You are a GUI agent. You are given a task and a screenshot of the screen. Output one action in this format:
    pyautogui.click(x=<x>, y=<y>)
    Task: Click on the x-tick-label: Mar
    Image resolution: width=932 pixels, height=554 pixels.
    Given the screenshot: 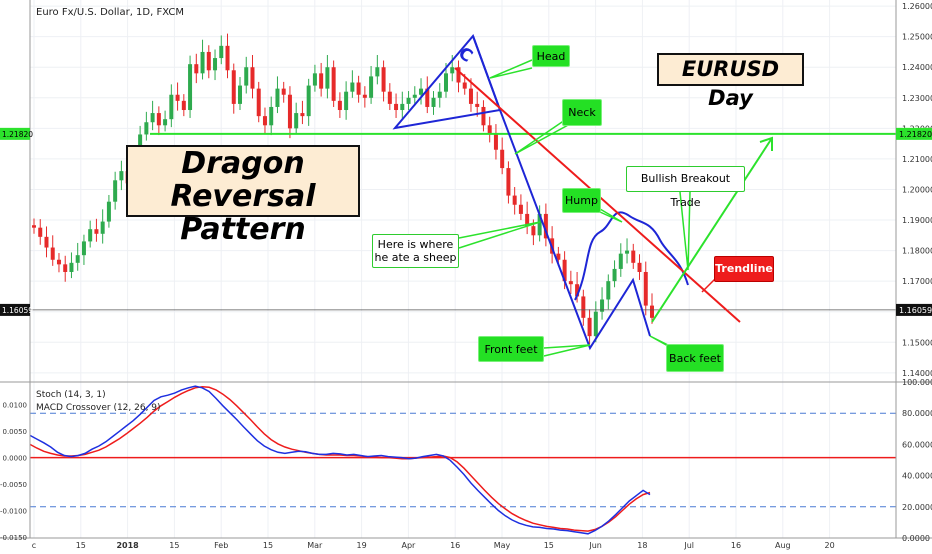 What is the action you would take?
    pyautogui.click(x=315, y=545)
    